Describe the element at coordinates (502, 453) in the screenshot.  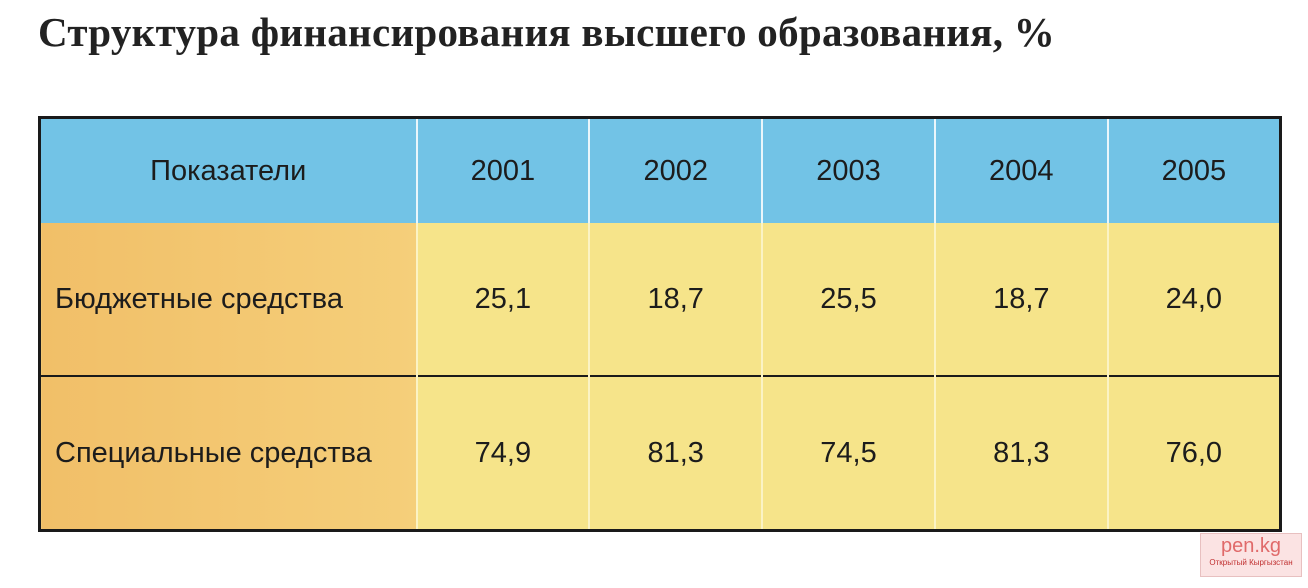
I see `cell: 74,9` at that location.